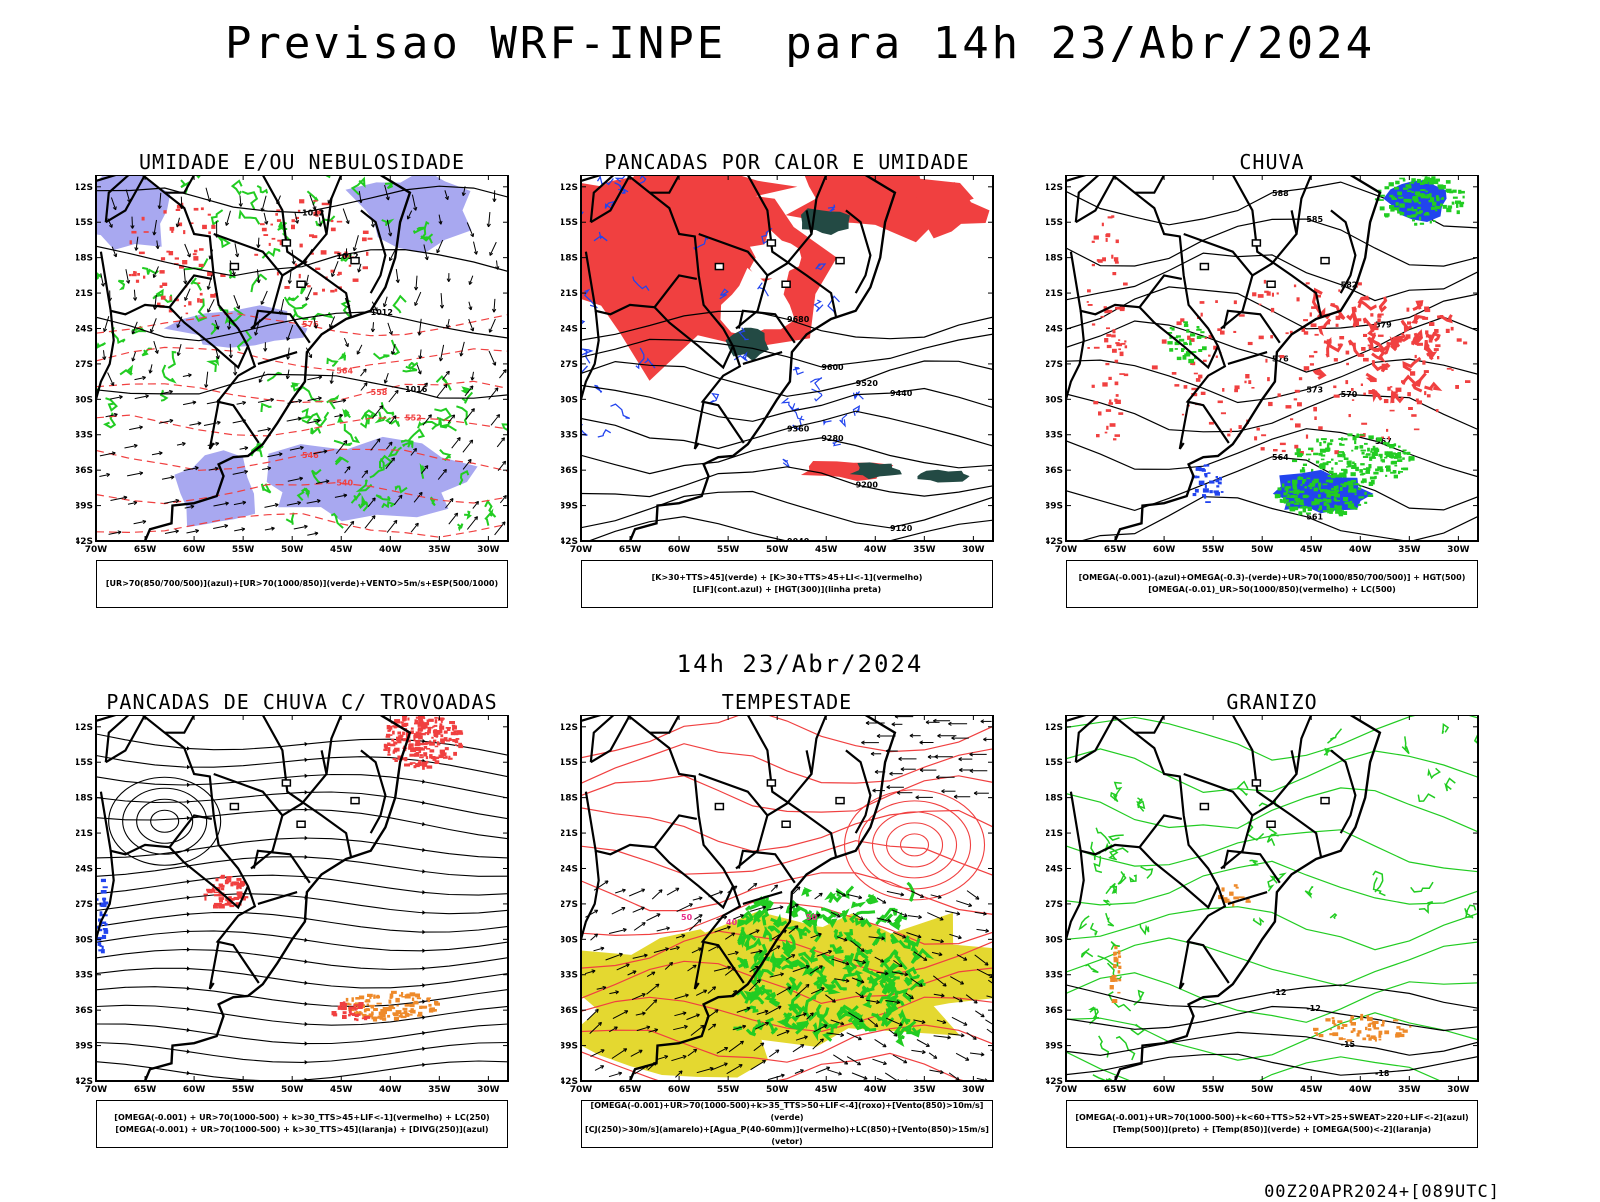  Describe the element at coordinates (787, 162) in the screenshot. I see `panel-title: PANCADAS POR CALOR E UMIDADE` at that location.